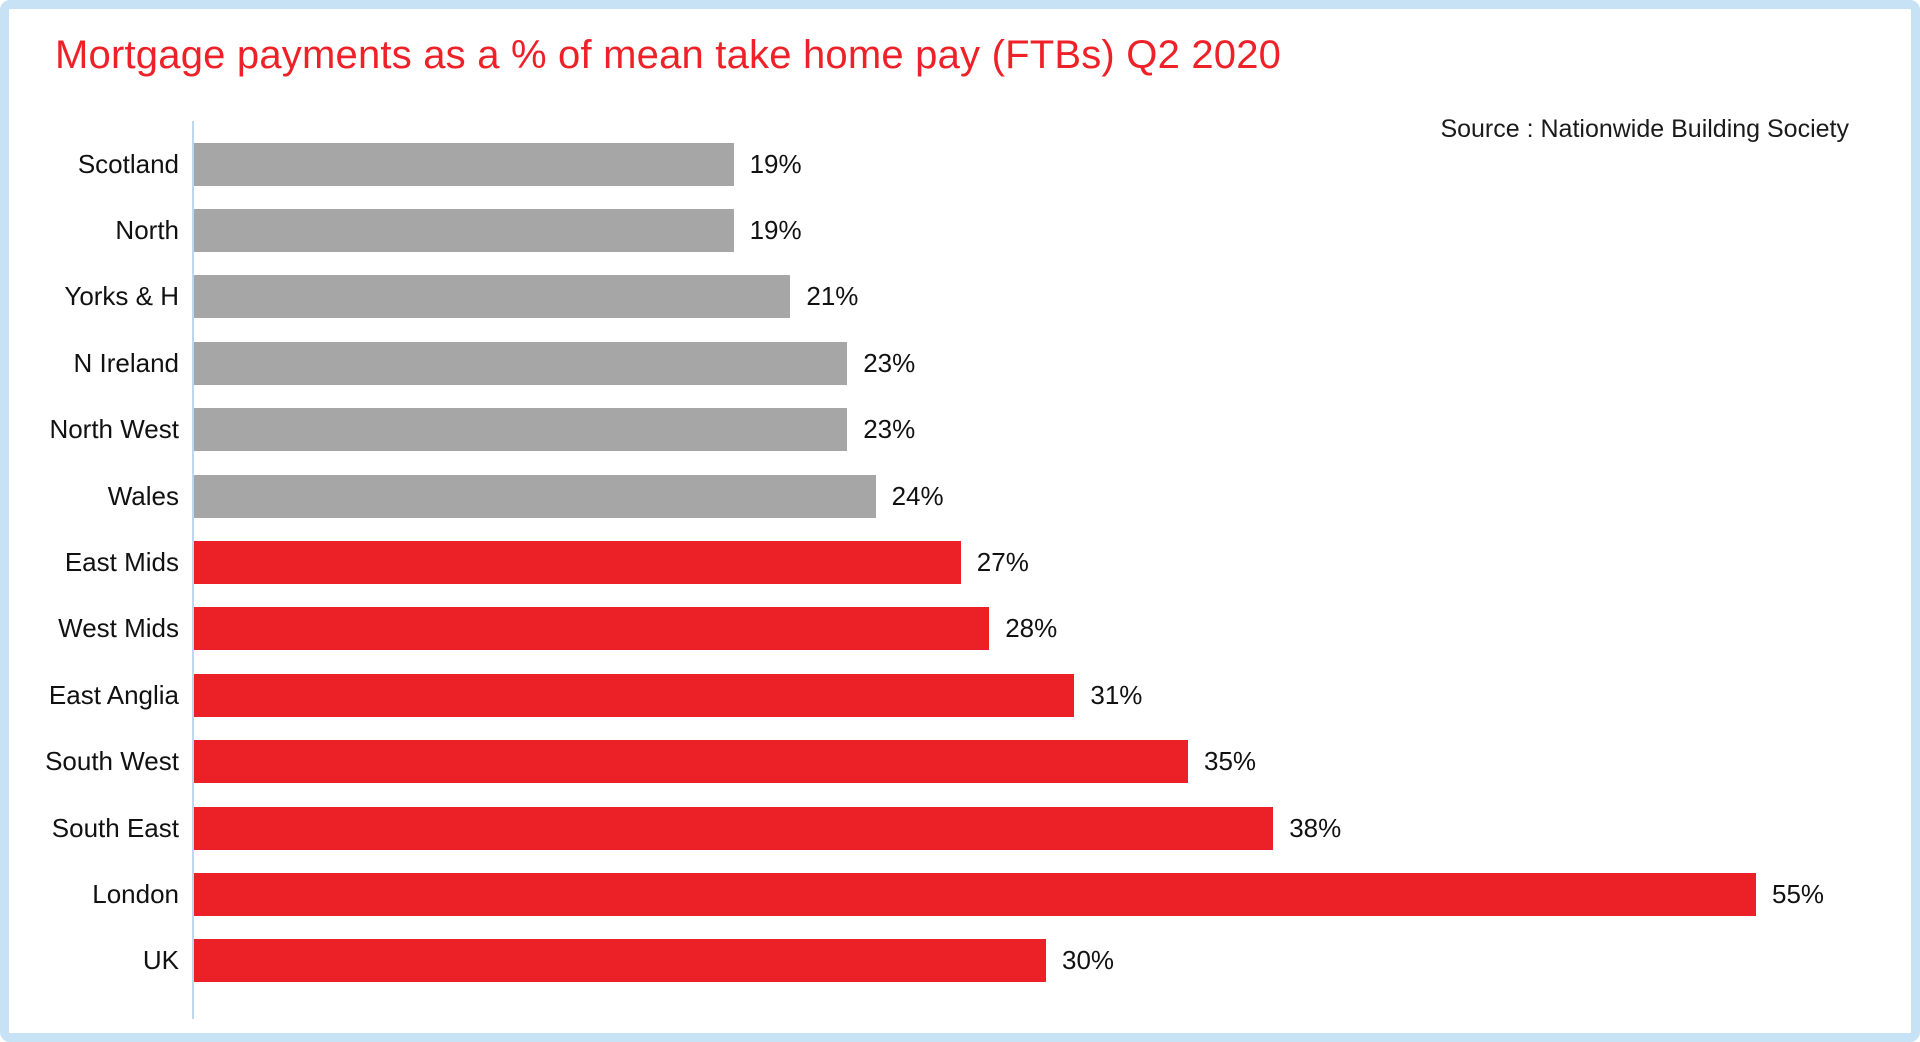 This screenshot has width=1920, height=1042. What do you see at coordinates (1798, 893) in the screenshot?
I see `value-label: 55%` at bounding box center [1798, 893].